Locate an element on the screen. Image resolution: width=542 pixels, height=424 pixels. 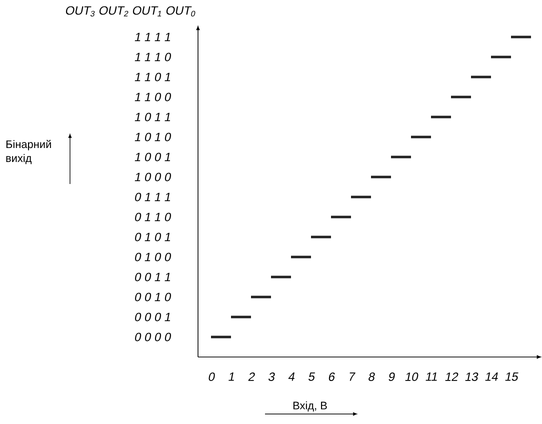
y-tick-label: 1 0 1 0 is located at coordinates (153, 137).